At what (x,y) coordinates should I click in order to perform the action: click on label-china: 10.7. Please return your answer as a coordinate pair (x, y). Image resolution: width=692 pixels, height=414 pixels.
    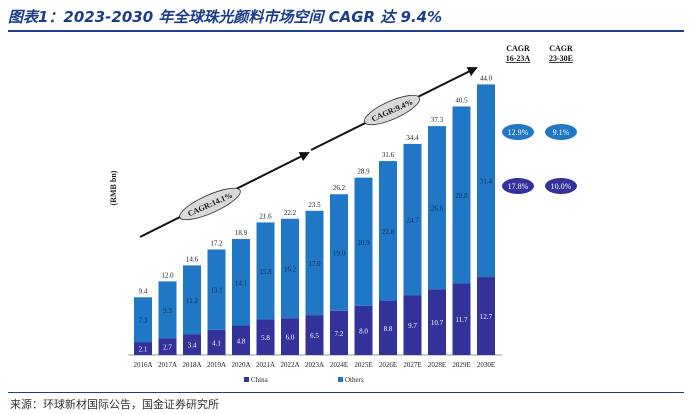
    Looking at the image, I should click on (437, 323).